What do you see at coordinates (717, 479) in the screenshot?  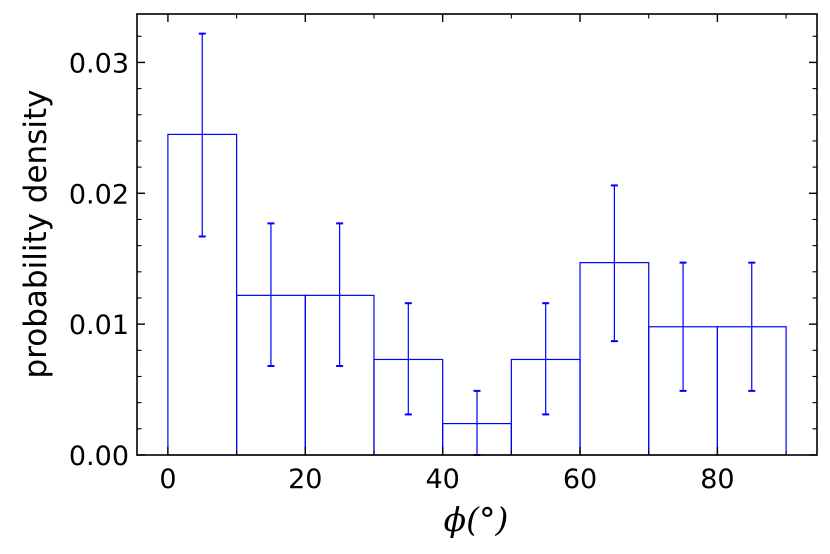 I see `x-tick-label: 80` at bounding box center [717, 479].